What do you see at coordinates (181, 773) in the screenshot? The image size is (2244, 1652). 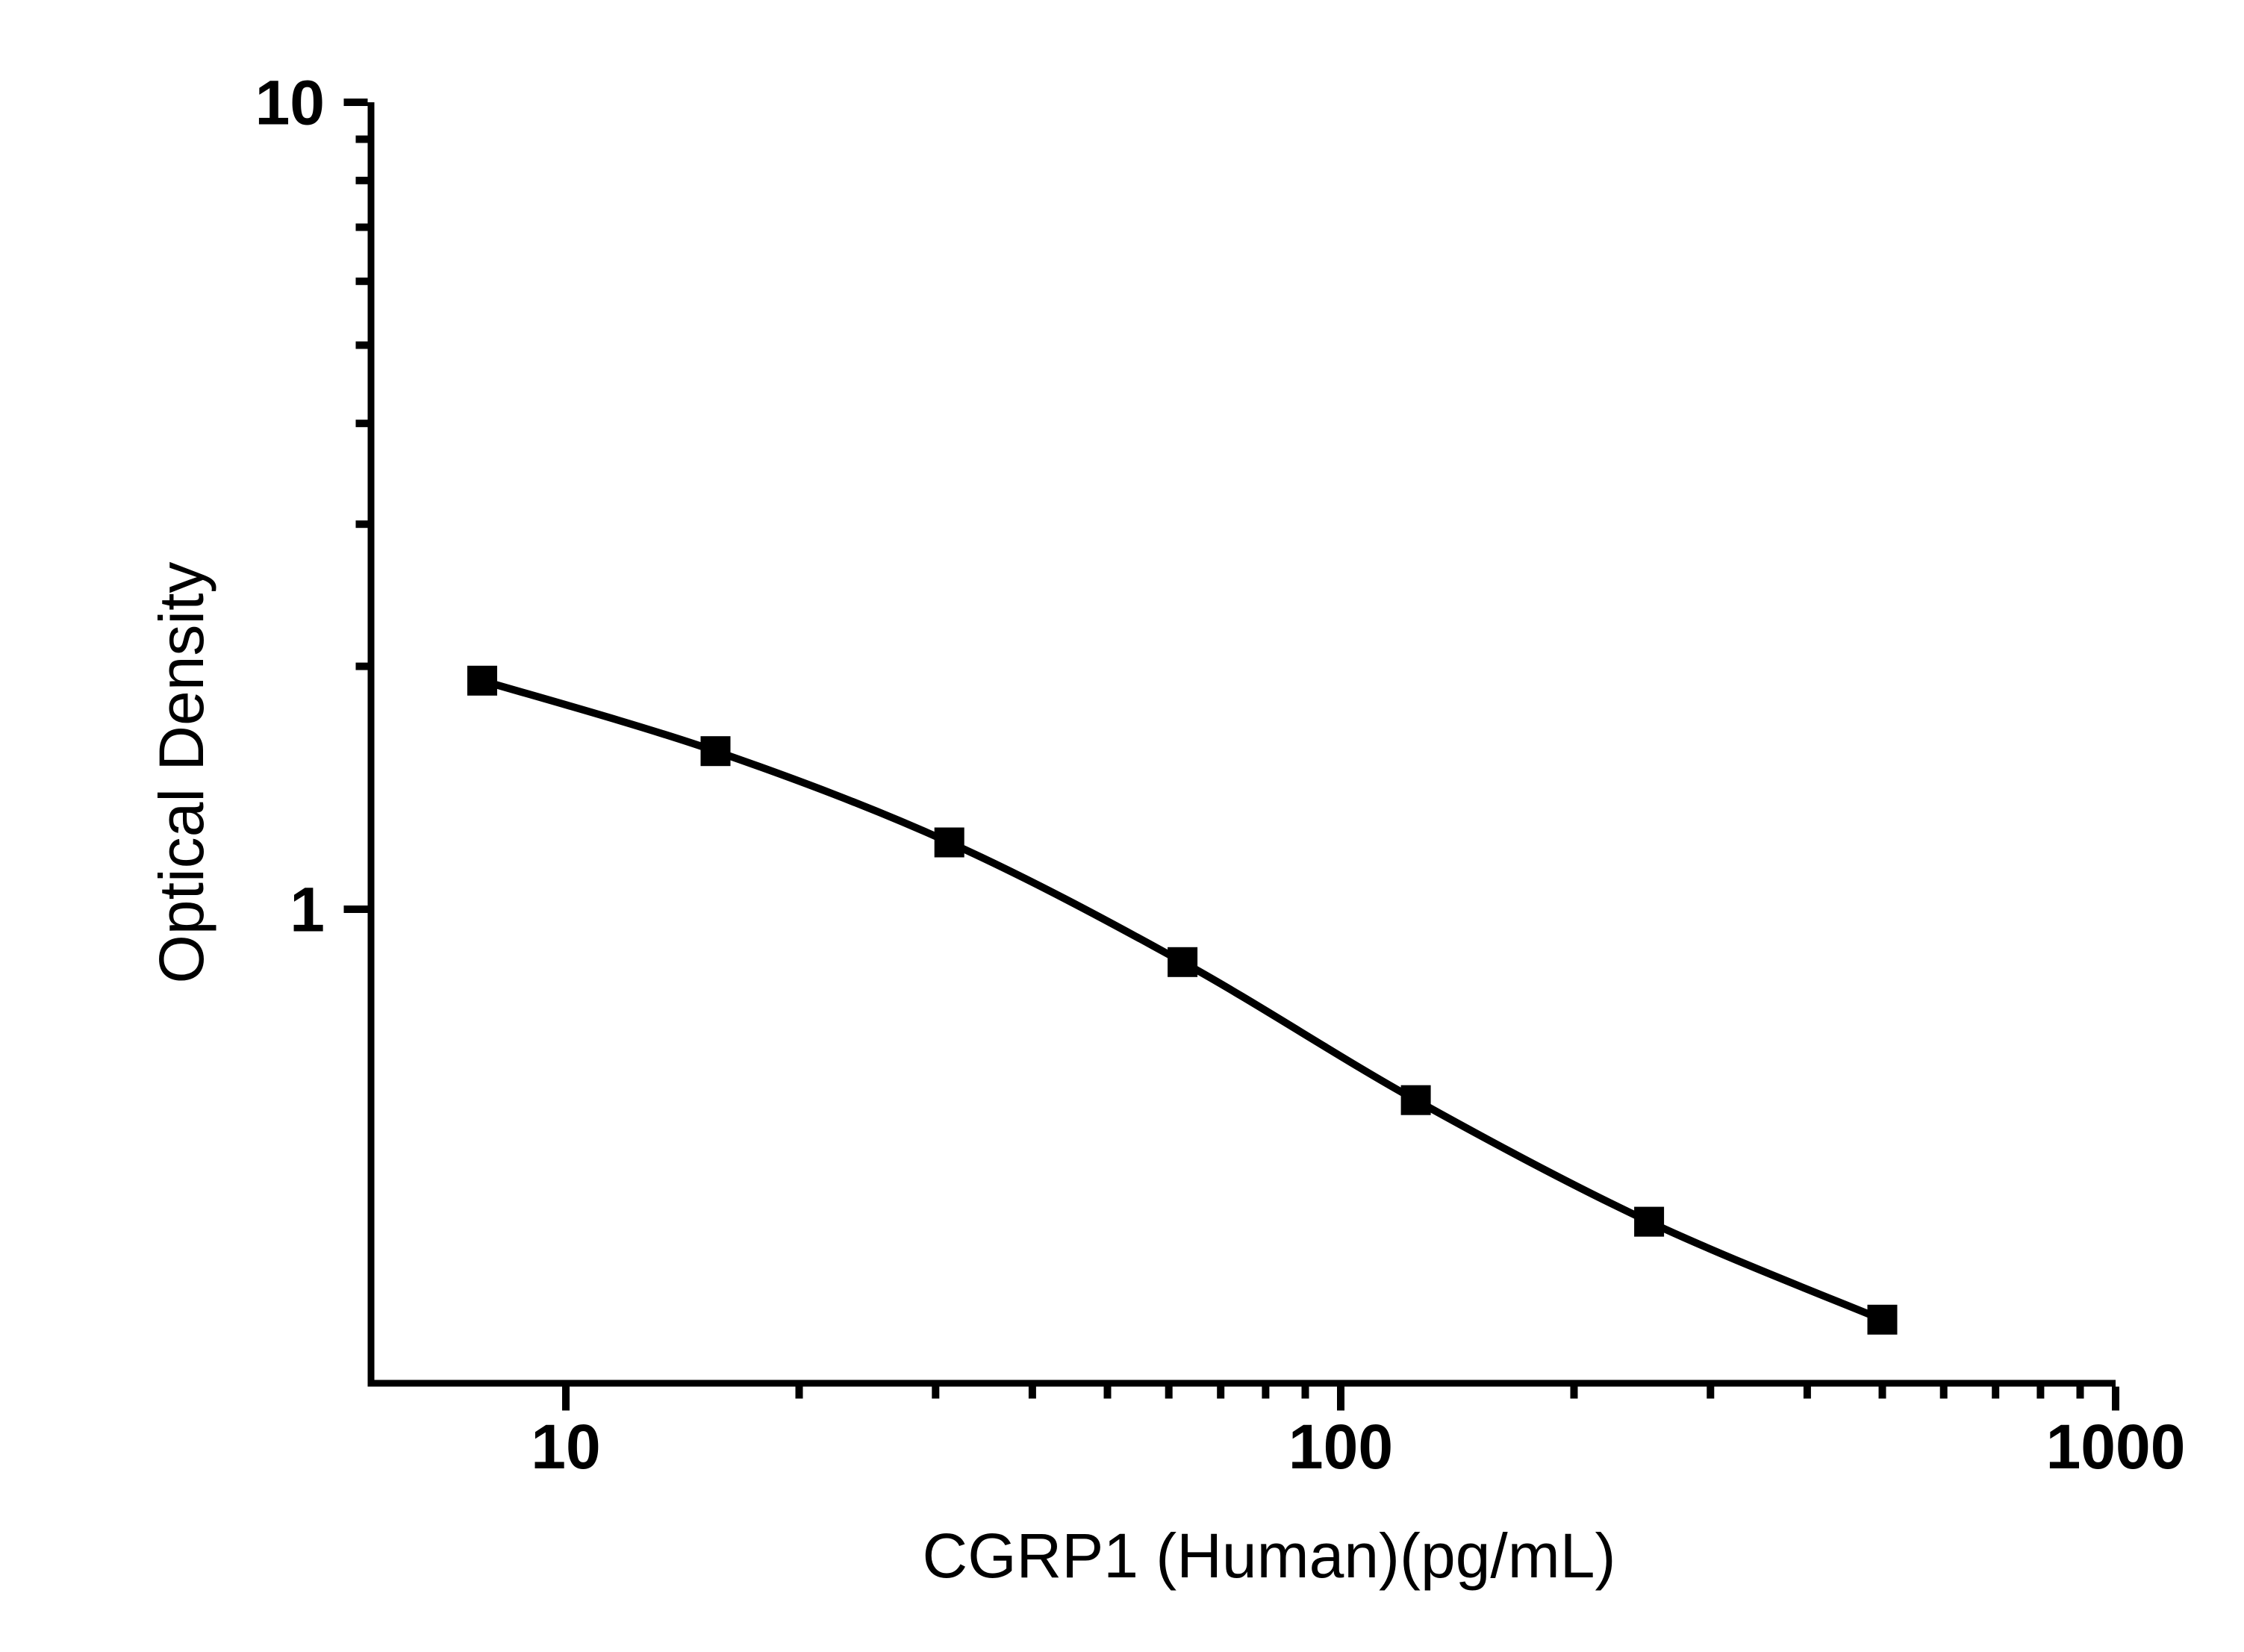 I see `y-axis-title: Optical Density` at bounding box center [181, 773].